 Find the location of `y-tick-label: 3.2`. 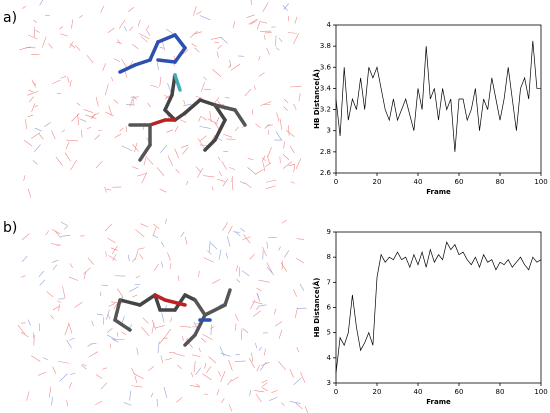

y-tick-label: 3.2 is located at coordinates (325, 110).